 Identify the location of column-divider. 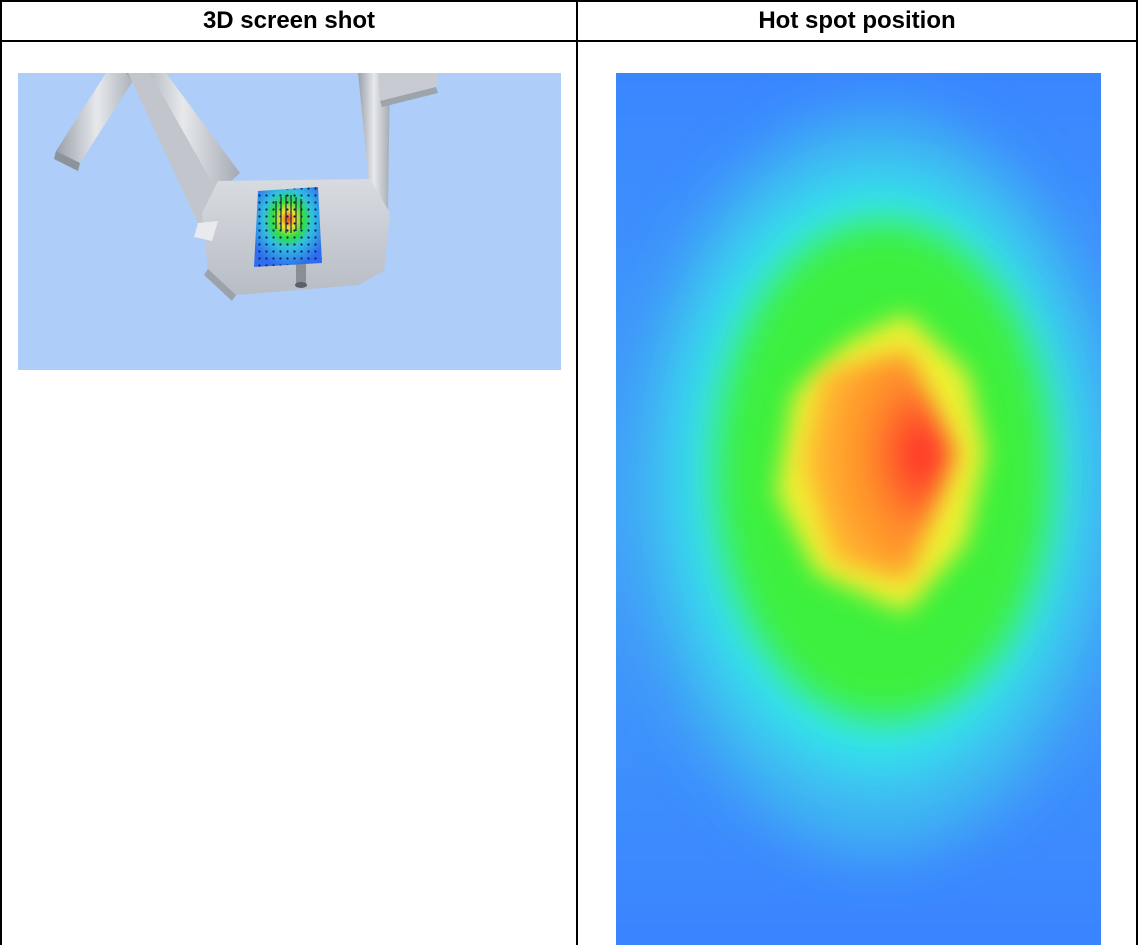
(577, 473).